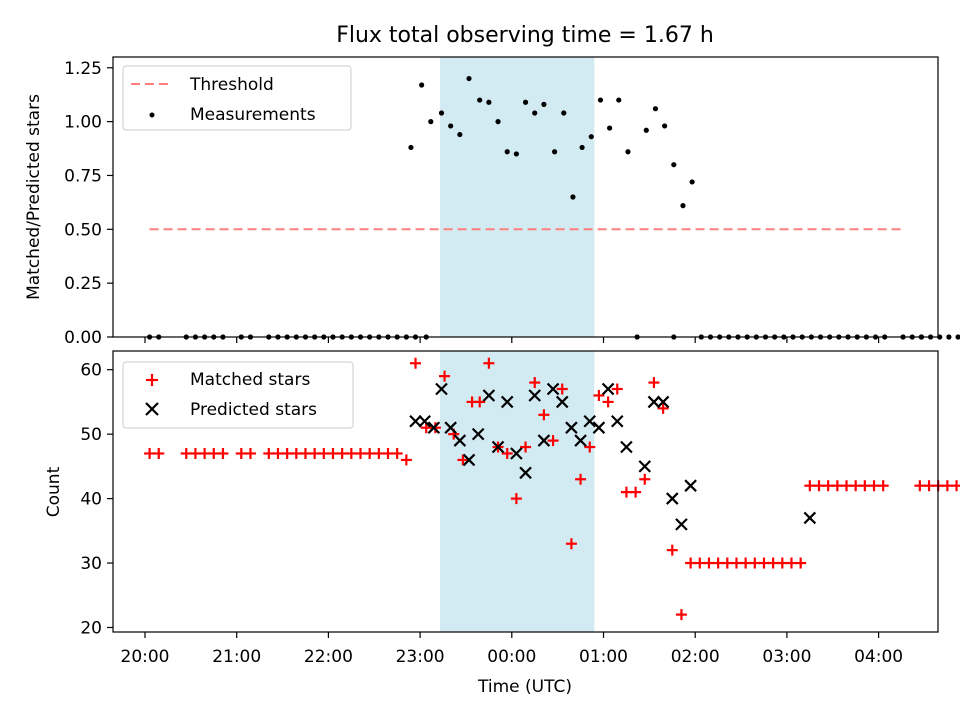  What do you see at coordinates (54, 491) in the screenshot?
I see `count-y-axis-label: Count` at bounding box center [54, 491].